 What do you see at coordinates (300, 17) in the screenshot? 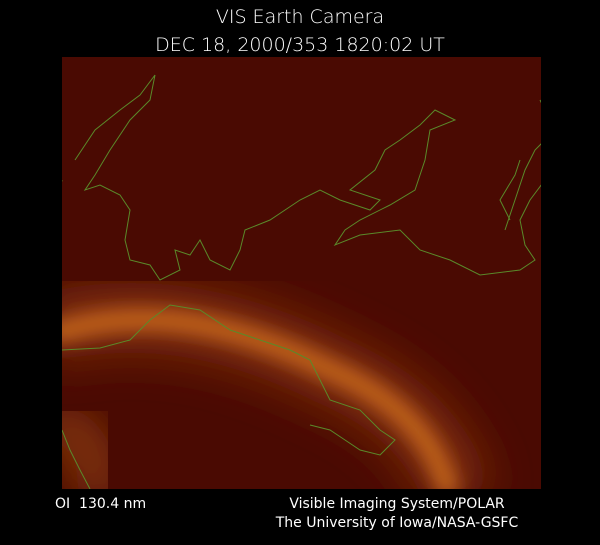
I see `title: VIS Earth Camera` at bounding box center [300, 17].